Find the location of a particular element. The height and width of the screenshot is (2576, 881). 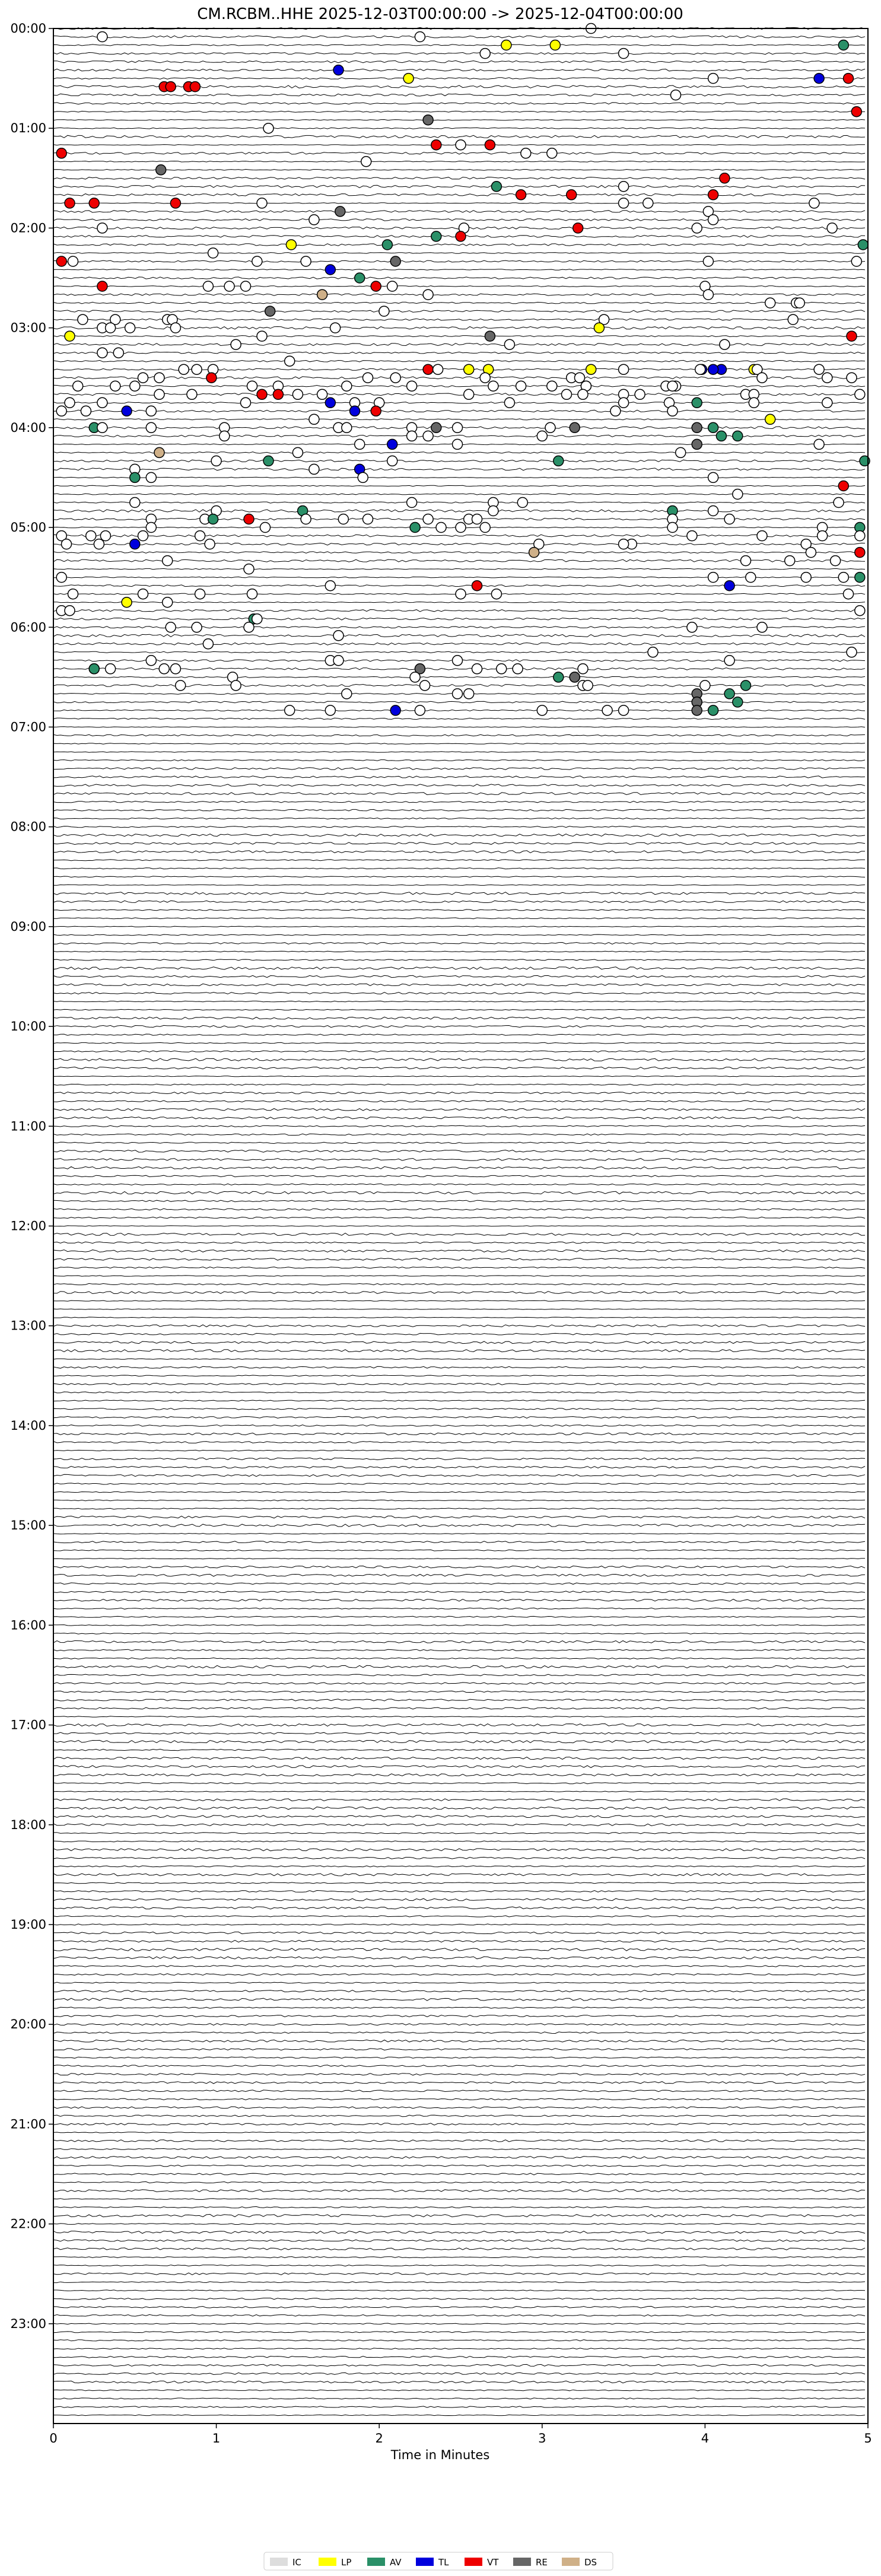

legend-label: LP is located at coordinates (346, 2562).